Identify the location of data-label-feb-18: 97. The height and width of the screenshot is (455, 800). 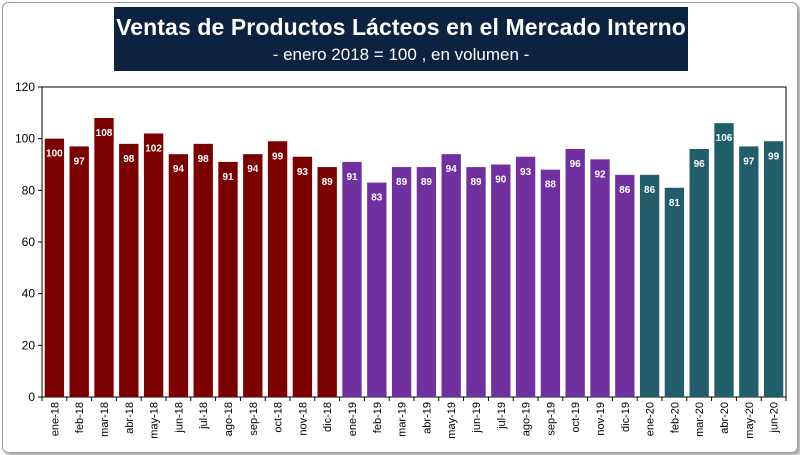
(80, 161).